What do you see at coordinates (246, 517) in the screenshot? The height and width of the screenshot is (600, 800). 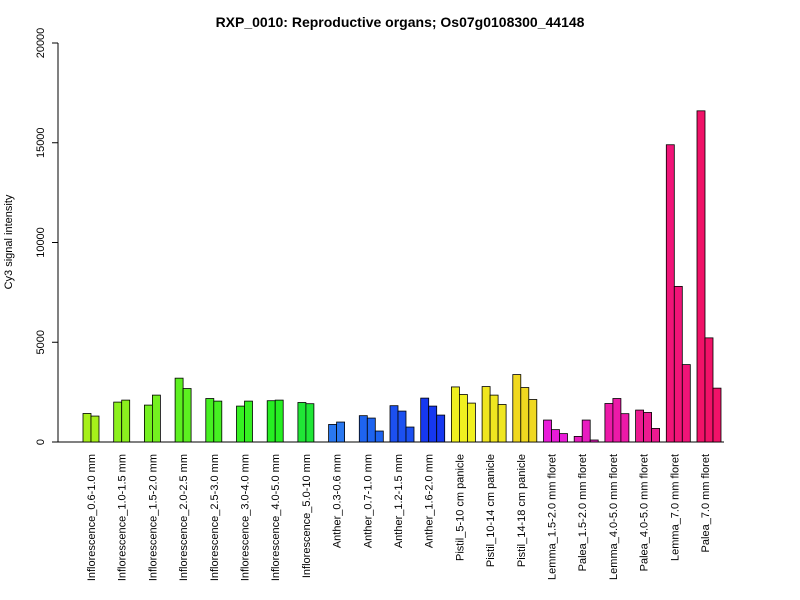 I see `x-category-label: Inflorescence_3.0-4.0 mm` at bounding box center [246, 517].